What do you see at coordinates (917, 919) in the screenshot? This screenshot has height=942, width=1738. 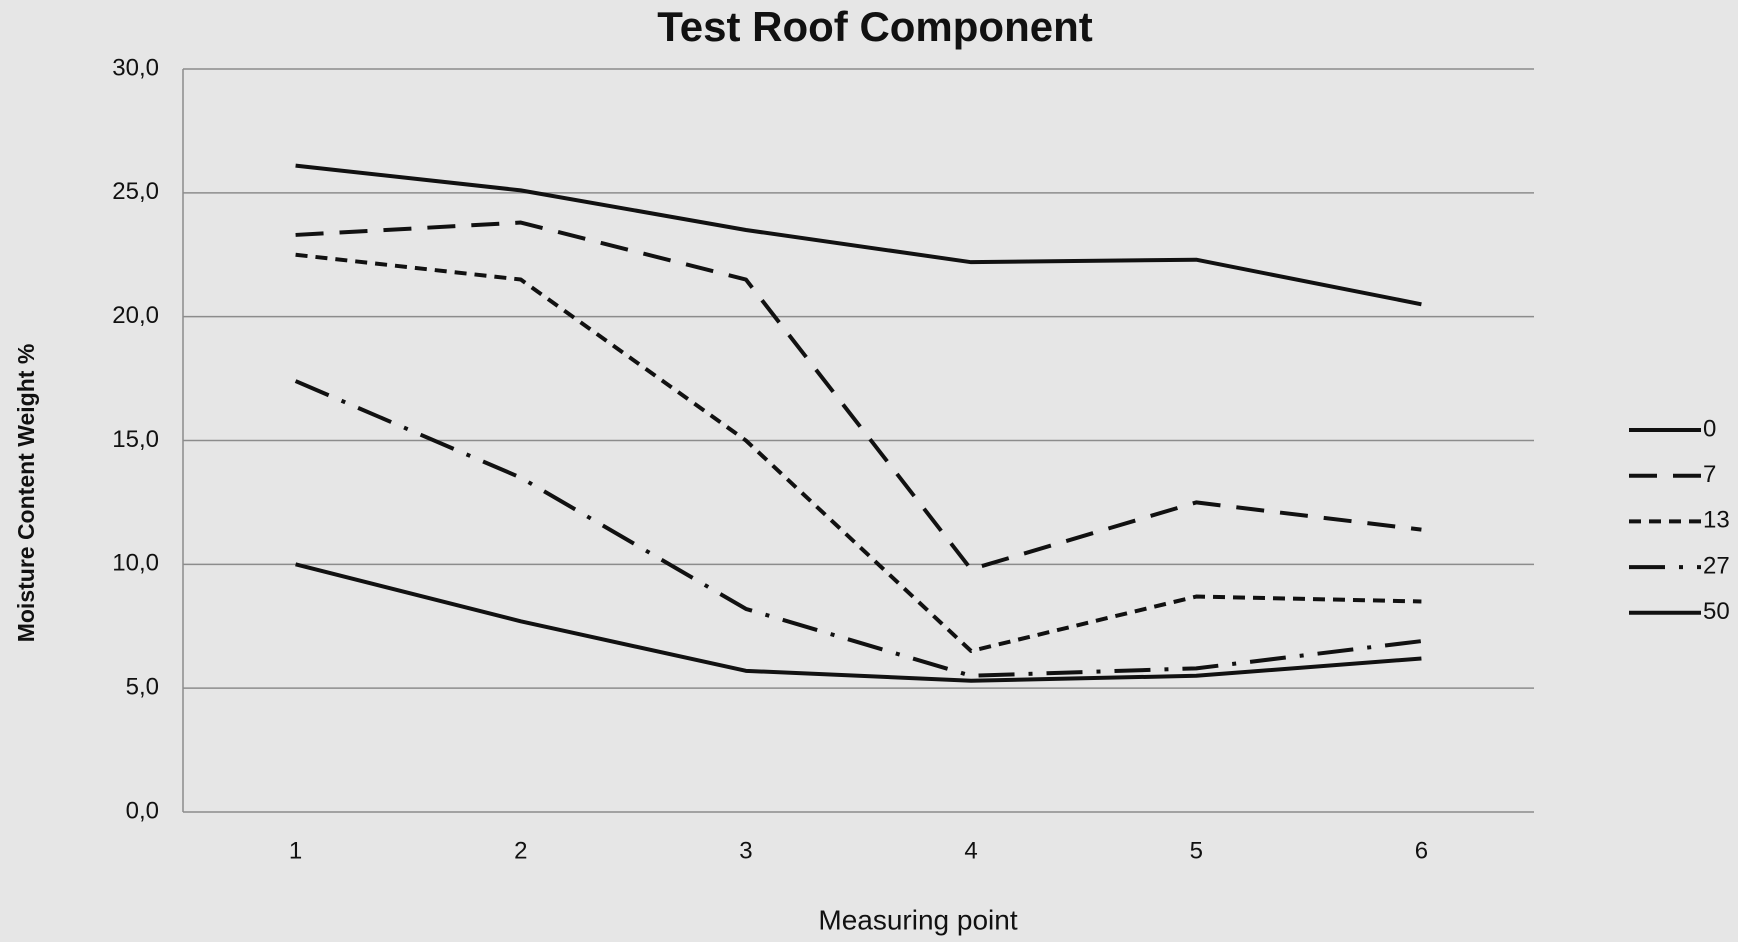 I see `x-axis-label: Measuring point` at bounding box center [917, 919].